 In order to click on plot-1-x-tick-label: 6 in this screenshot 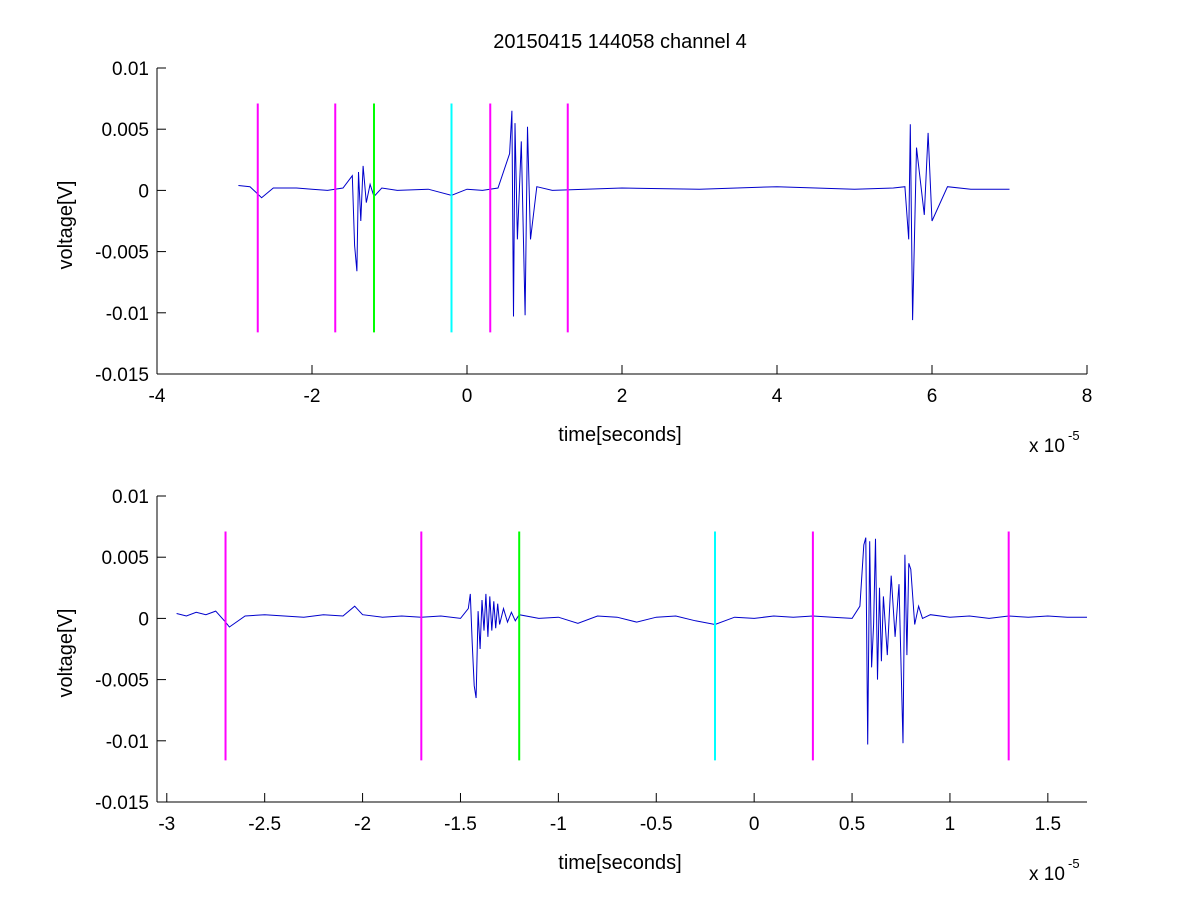, I will do `click(932, 396)`.